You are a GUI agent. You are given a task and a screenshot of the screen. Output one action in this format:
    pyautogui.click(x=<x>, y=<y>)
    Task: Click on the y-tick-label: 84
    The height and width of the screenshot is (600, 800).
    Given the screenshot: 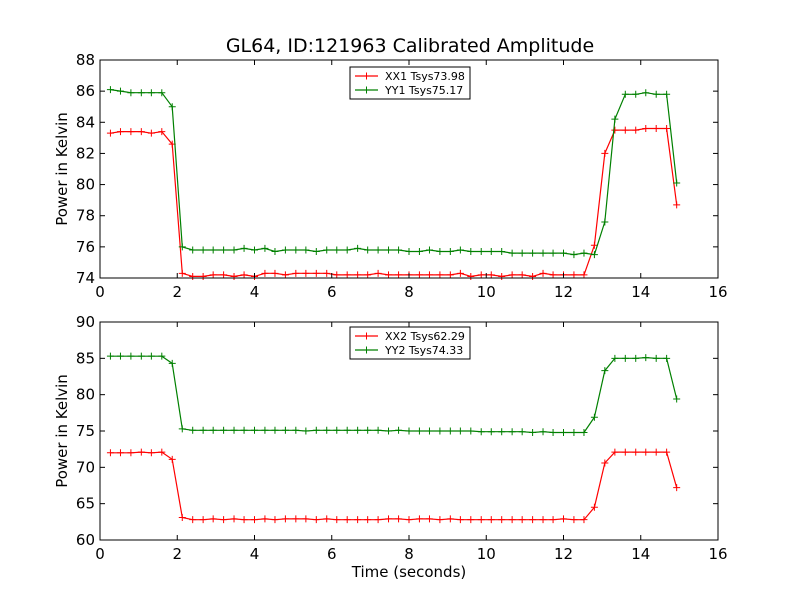 What is the action you would take?
    pyautogui.click(x=85, y=122)
    